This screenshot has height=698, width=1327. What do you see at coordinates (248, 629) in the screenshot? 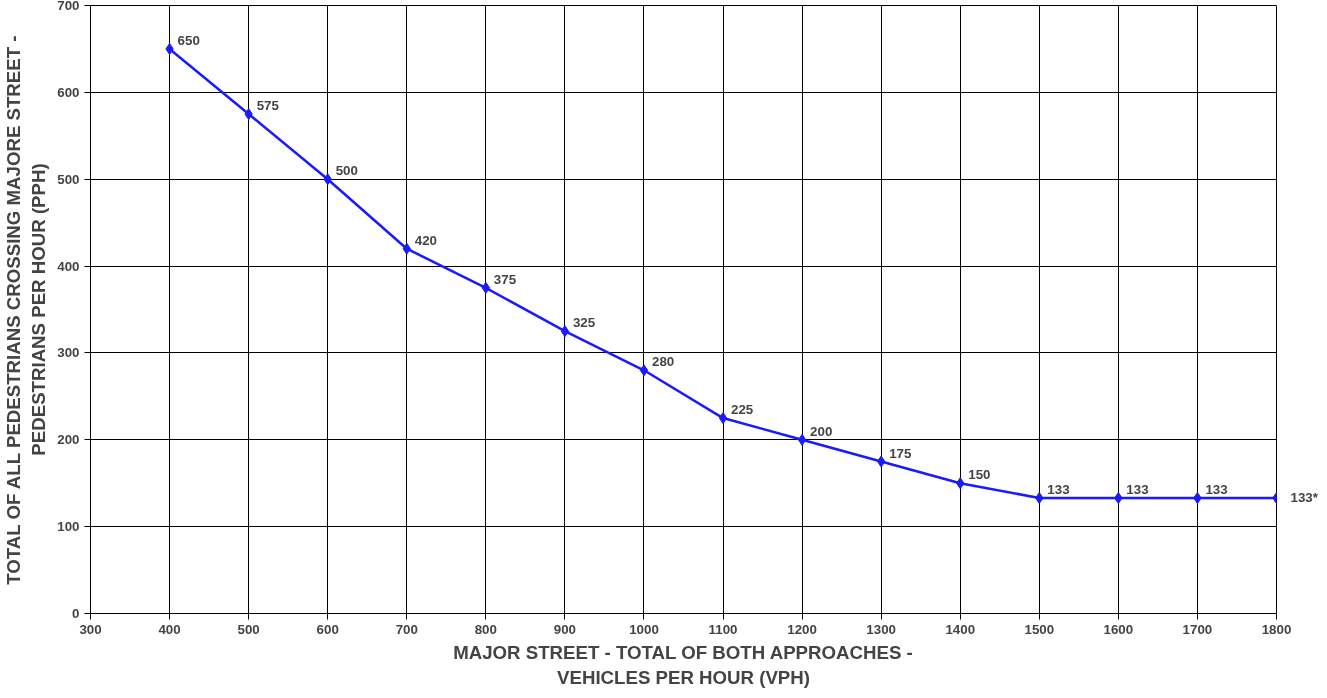
I see `x-tick-label: 500` at bounding box center [248, 629].